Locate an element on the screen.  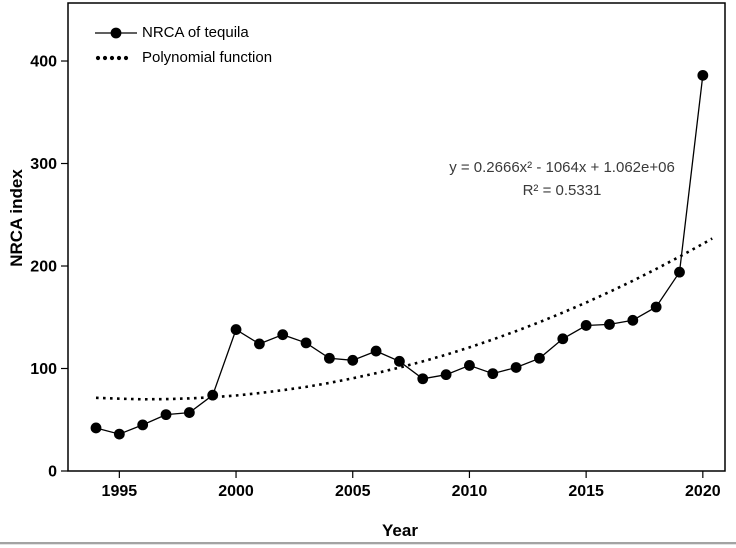
legend-item-series: NRCA of tequila is located at coordinates (183, 32).